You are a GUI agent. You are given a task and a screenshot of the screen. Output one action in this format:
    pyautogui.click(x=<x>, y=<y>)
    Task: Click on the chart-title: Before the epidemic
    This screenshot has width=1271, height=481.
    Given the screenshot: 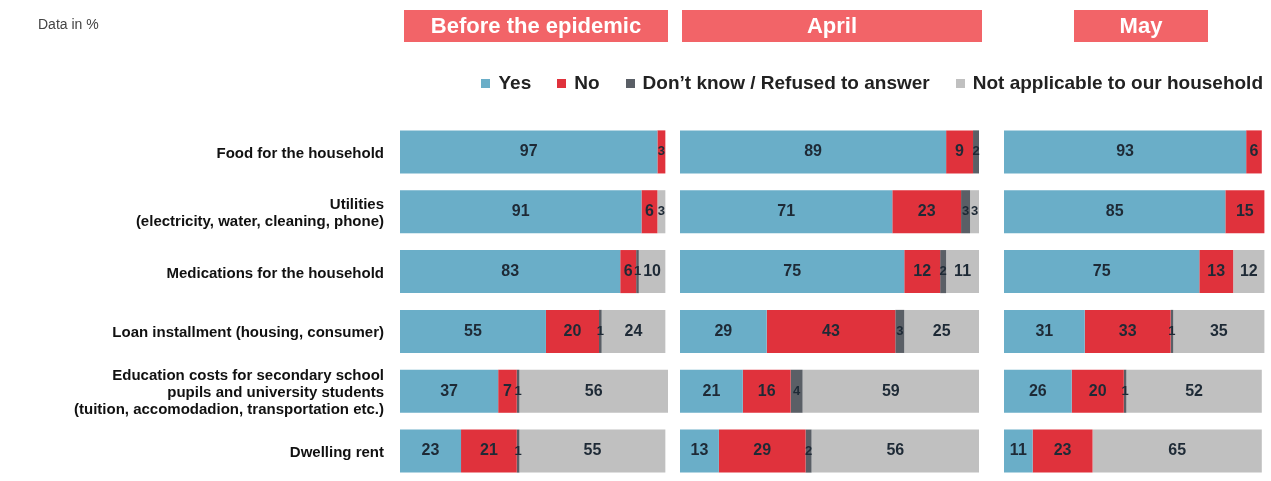 What is the action you would take?
    pyautogui.click(x=536, y=26)
    